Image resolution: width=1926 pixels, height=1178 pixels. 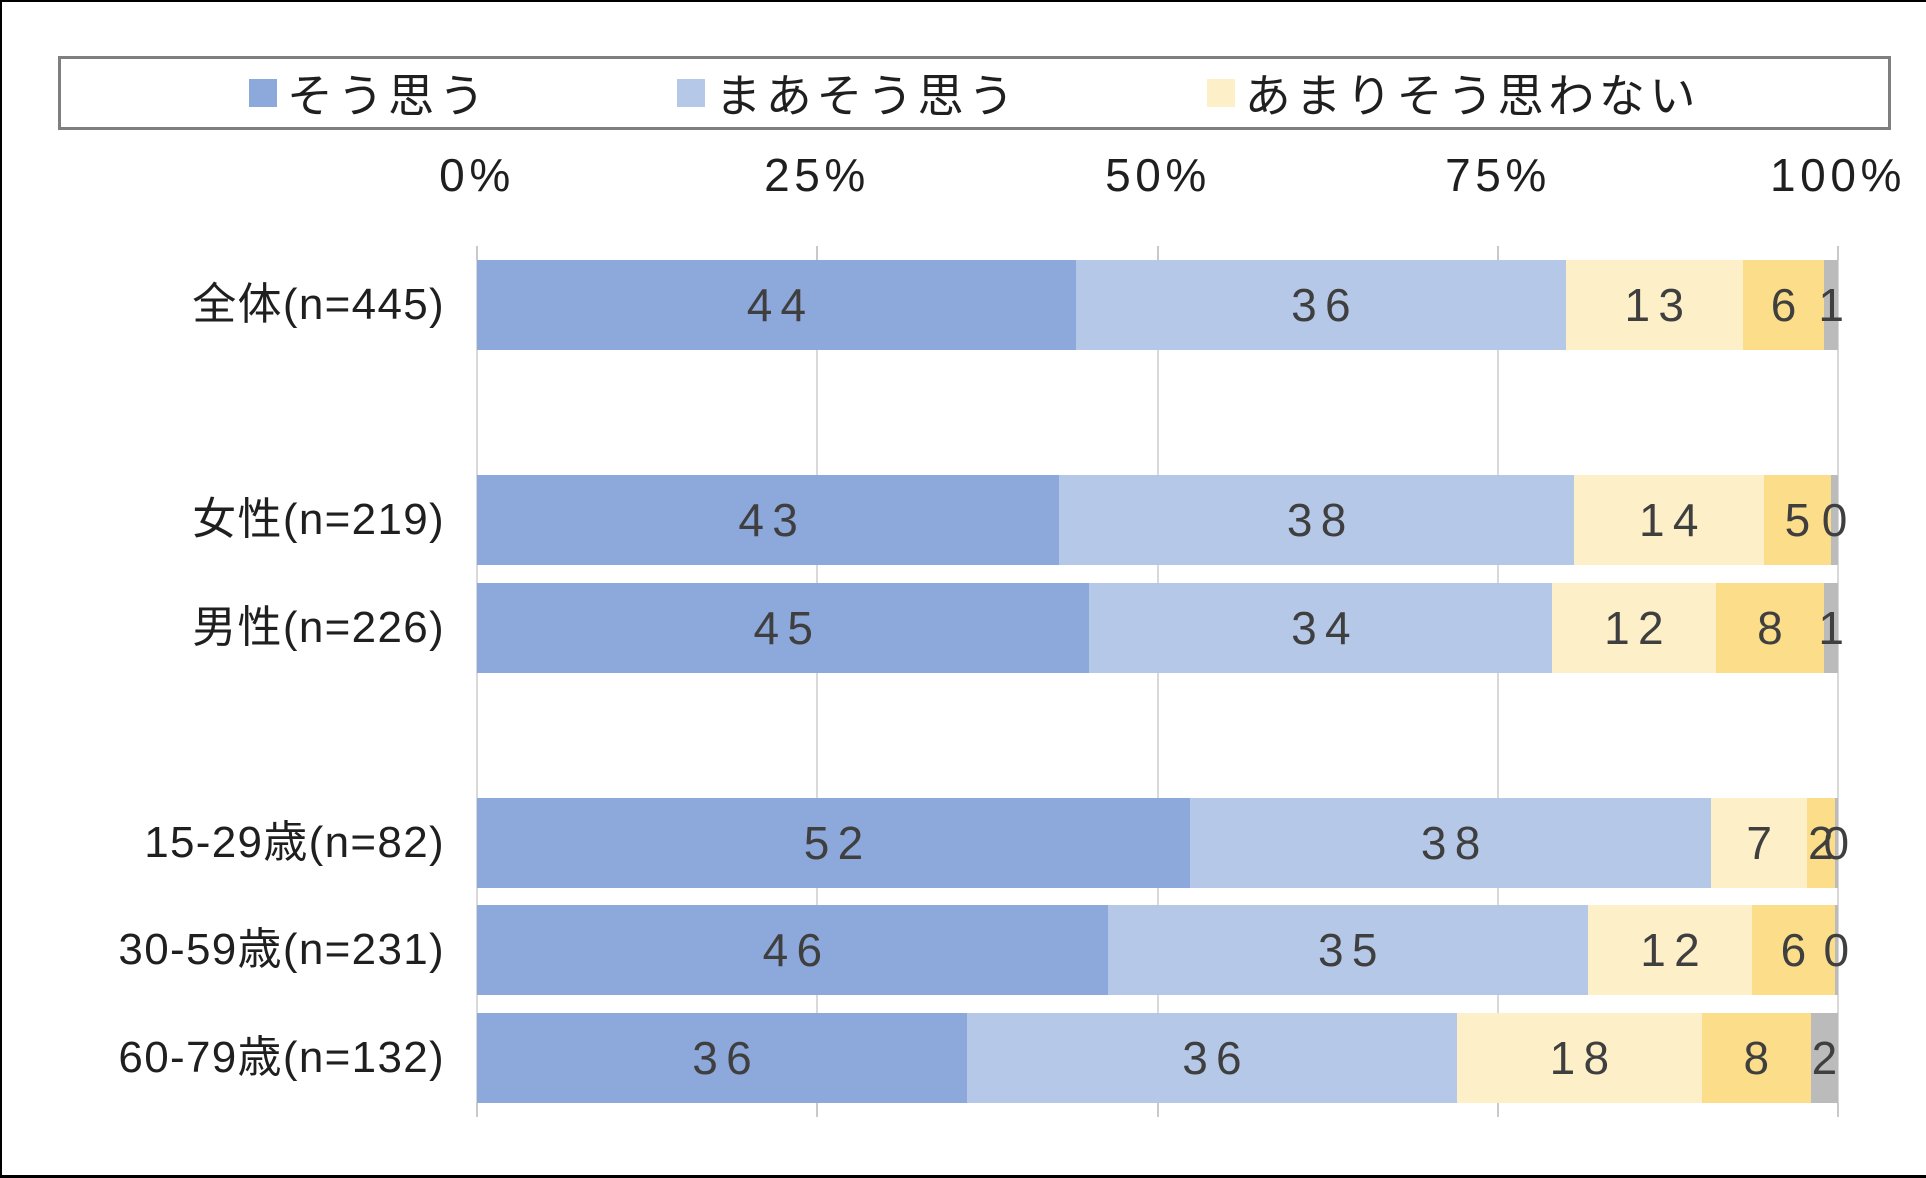 I want to click on bar-segment: 35, so click(x=1347, y=950).